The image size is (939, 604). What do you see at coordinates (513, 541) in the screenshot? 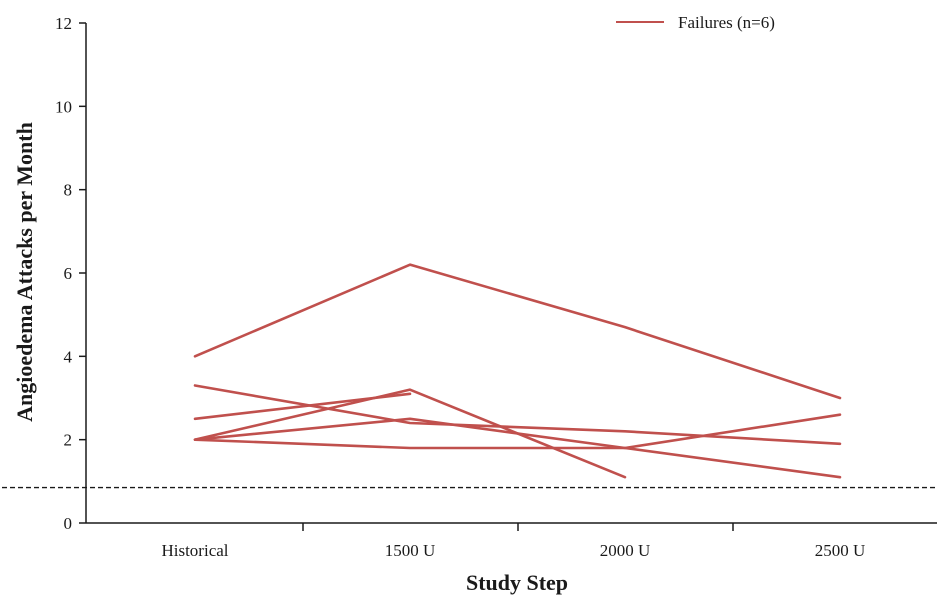
I see `x-ticks: Historical 1500 U 2000 U 2500 U` at bounding box center [513, 541].